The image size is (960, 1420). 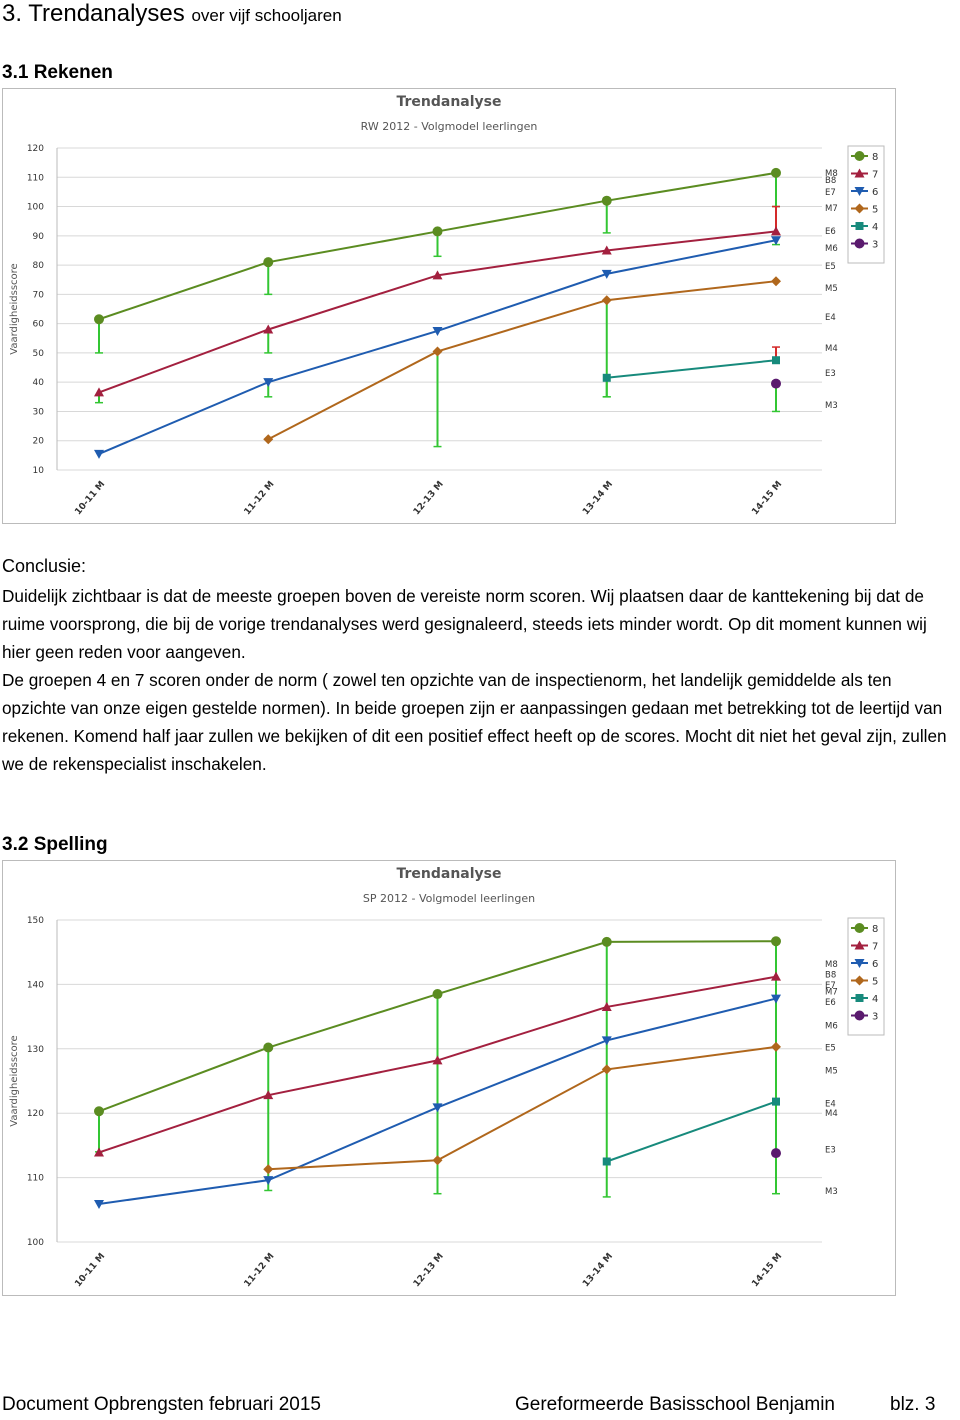 What do you see at coordinates (875, 999) in the screenshot?
I see `legend-label: 4` at bounding box center [875, 999].